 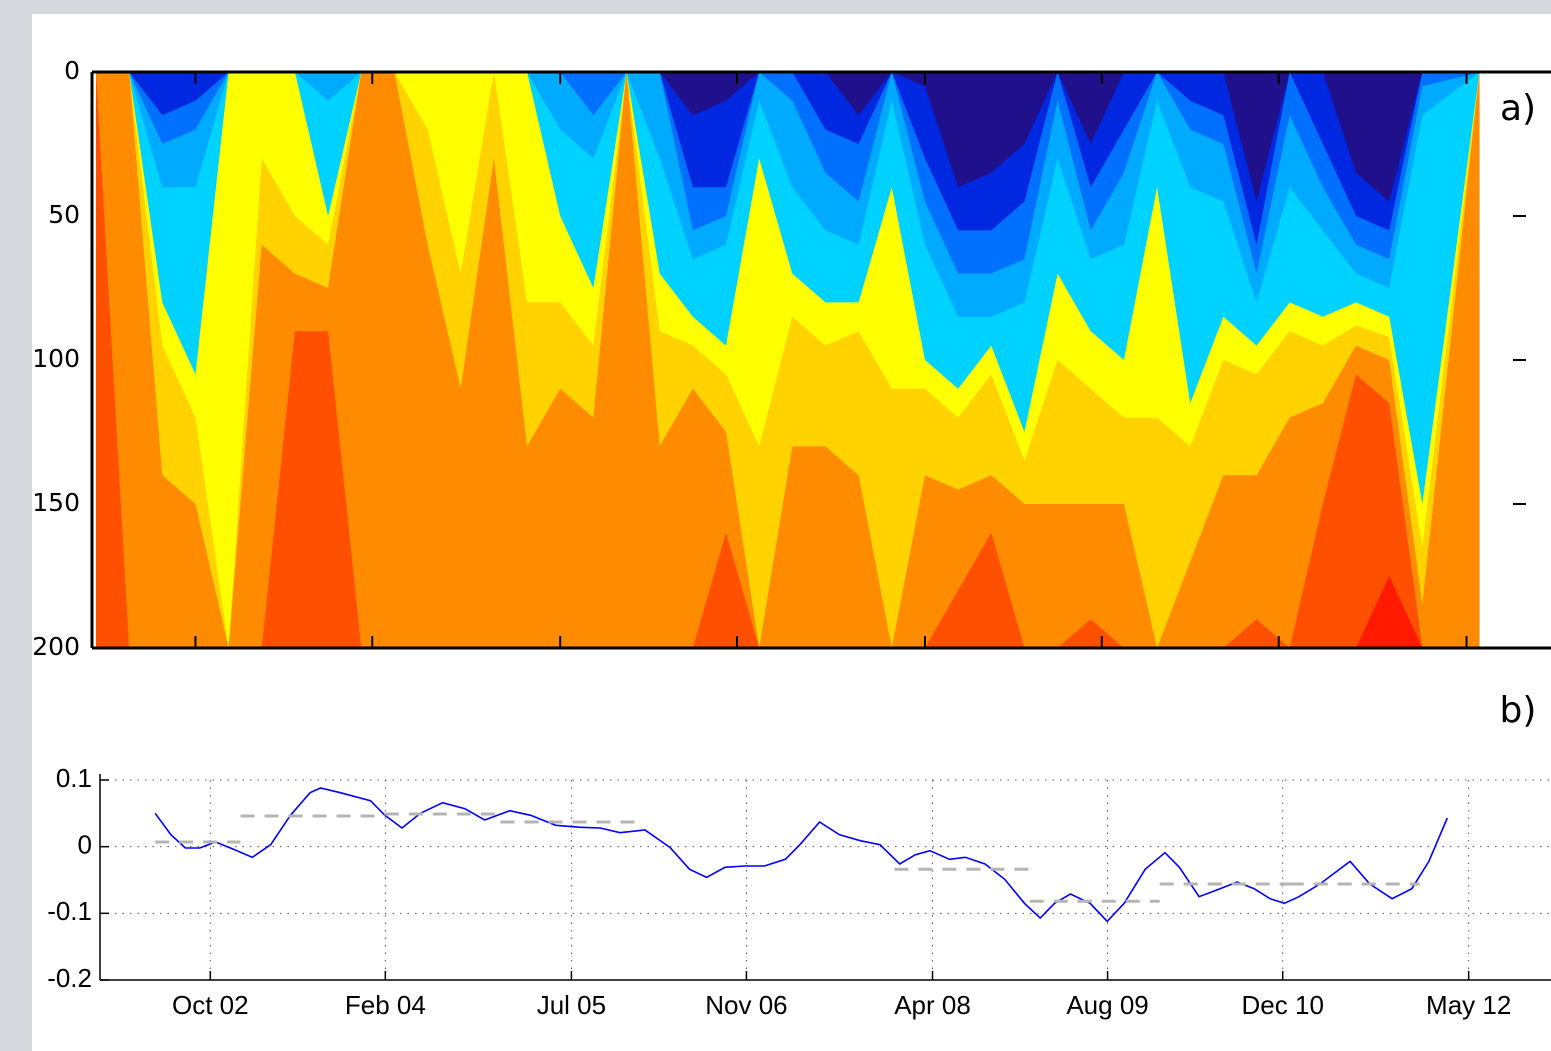 What do you see at coordinates (74, 778) in the screenshot?
I see `y-tick-label: 0.1` at bounding box center [74, 778].